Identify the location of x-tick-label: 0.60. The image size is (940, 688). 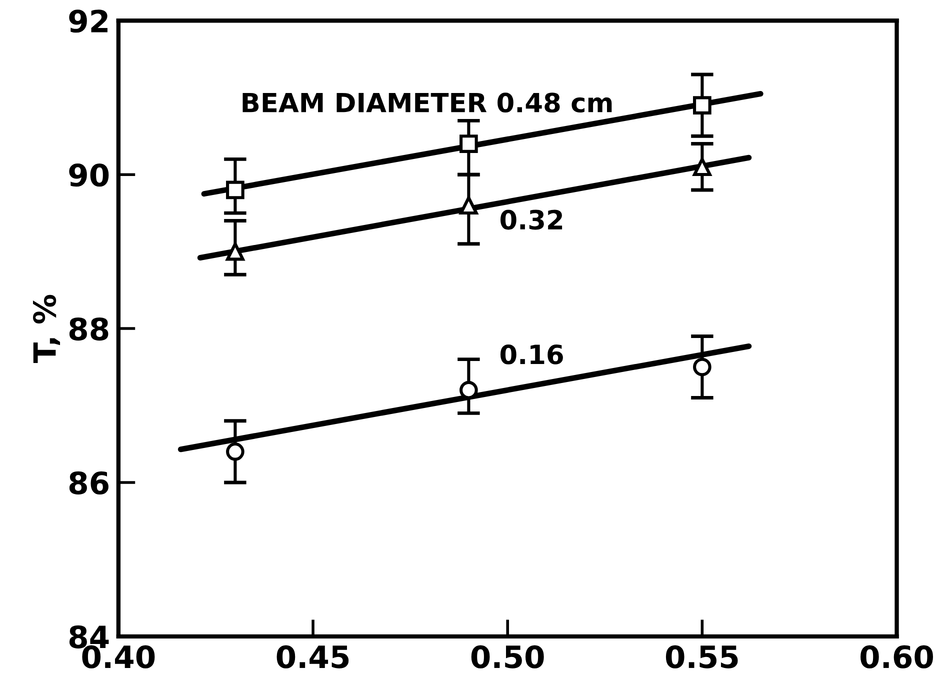
(896, 656).